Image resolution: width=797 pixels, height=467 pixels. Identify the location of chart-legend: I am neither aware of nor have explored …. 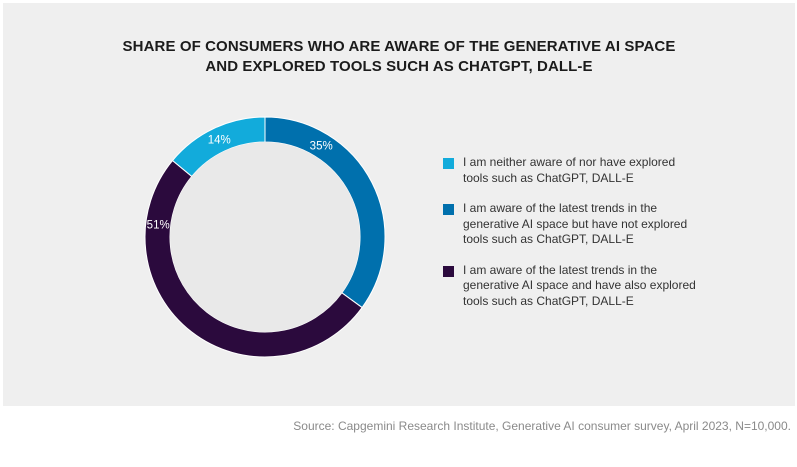
(591, 239).